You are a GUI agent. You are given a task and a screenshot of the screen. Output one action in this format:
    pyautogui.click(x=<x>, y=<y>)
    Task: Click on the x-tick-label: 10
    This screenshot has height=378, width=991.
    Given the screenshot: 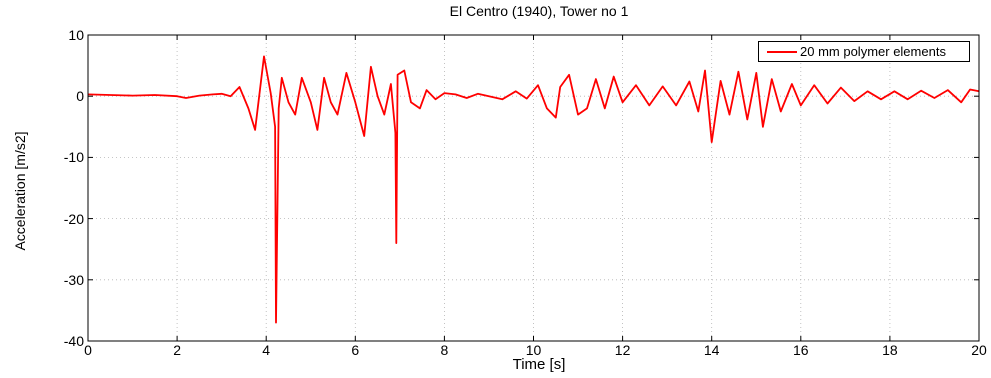 What is the action you would take?
    pyautogui.click(x=533, y=350)
    